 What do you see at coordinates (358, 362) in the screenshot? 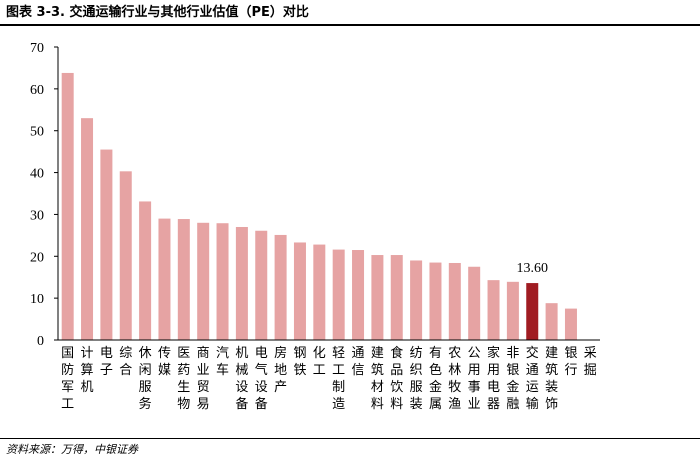
I see `x-category-label: 通信` at bounding box center [358, 362].